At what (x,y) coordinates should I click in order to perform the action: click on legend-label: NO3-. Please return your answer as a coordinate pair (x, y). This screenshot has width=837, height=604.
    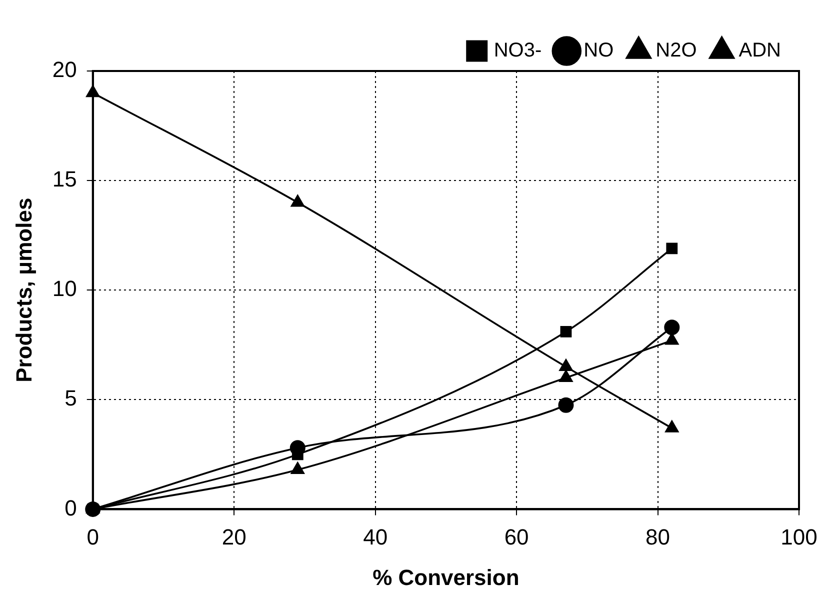
    Looking at the image, I should click on (518, 51).